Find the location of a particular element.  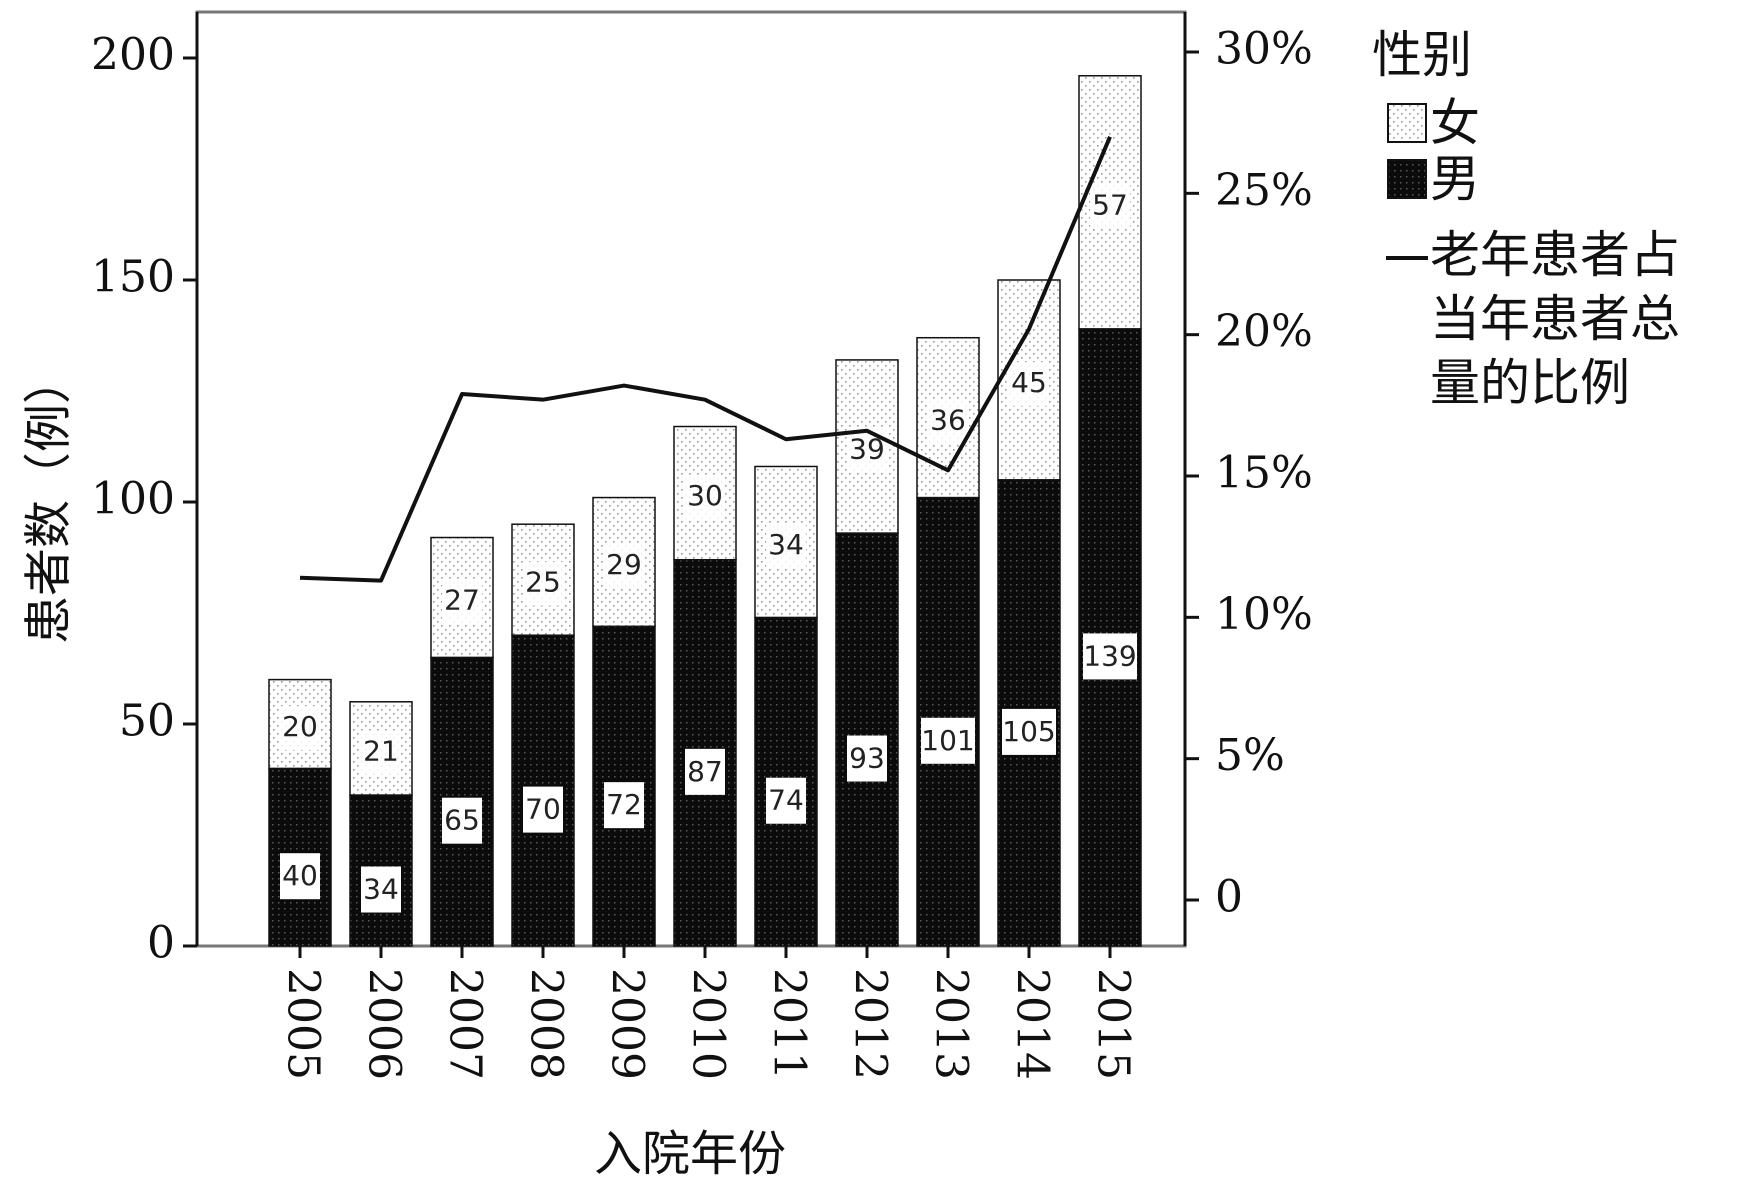

bar-label-female-2006: 21 is located at coordinates (381, 750).